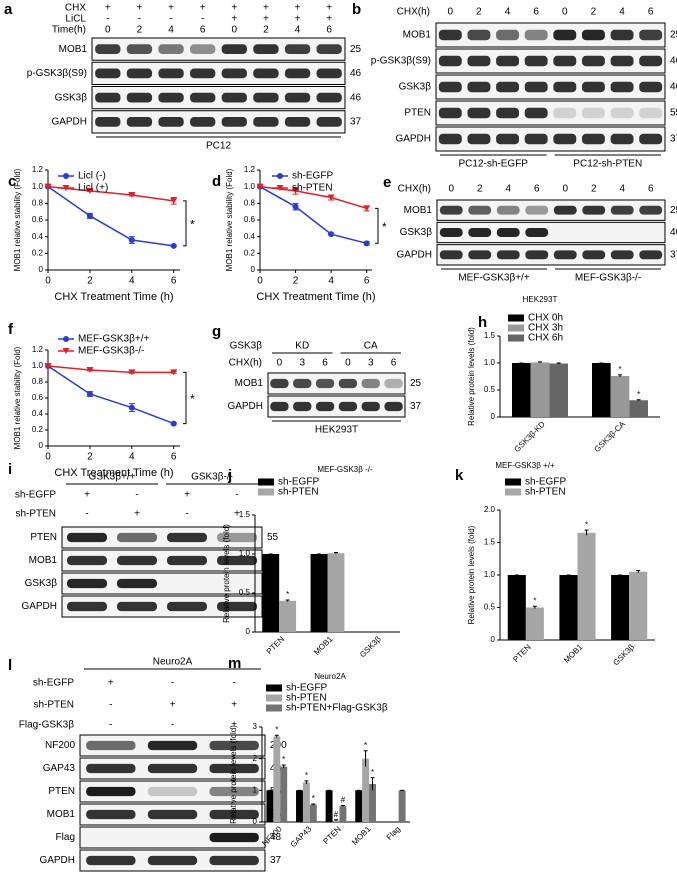 The image size is (677, 881). I want to click on footer-label: MEF-GSK3β-/-, so click(608, 278).